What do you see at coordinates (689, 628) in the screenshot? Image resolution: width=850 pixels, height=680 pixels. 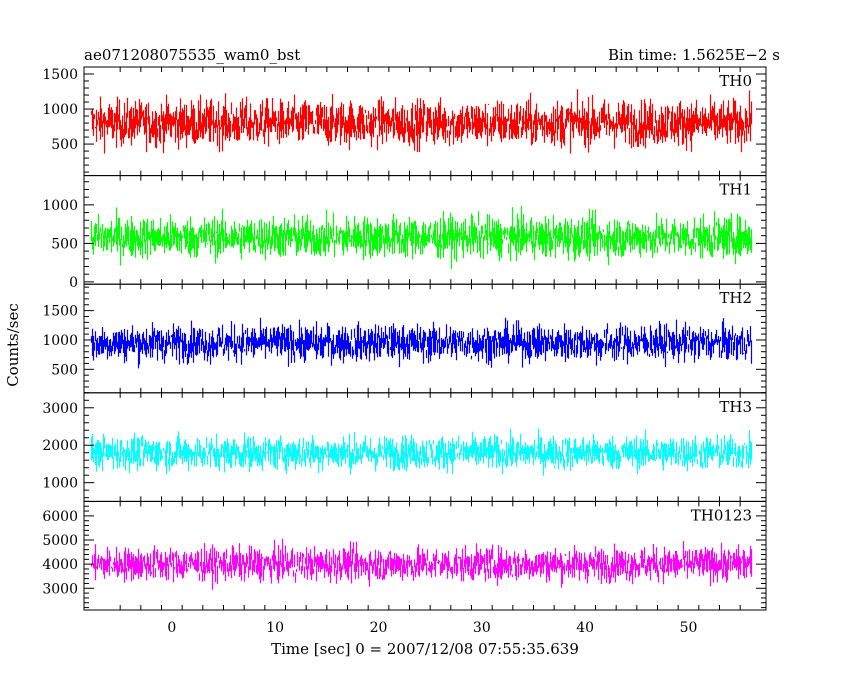 I see `x-tick-label: 50` at bounding box center [689, 628].